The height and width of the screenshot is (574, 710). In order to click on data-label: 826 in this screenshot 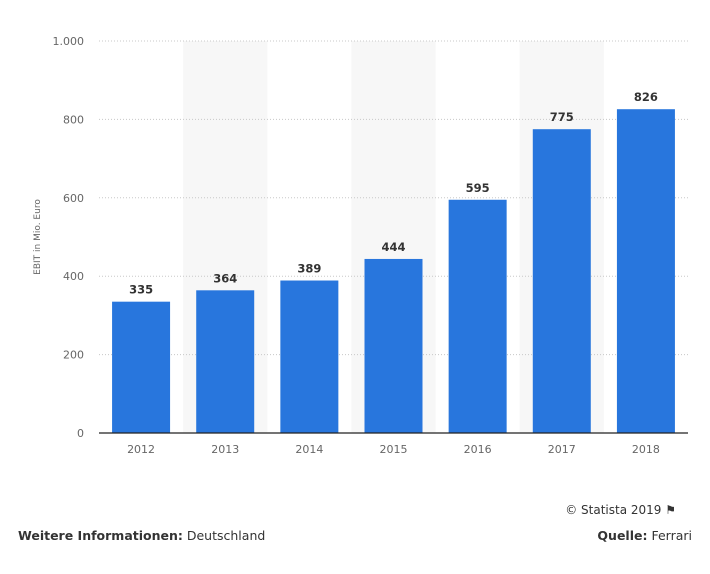, I will do `click(646, 97)`.